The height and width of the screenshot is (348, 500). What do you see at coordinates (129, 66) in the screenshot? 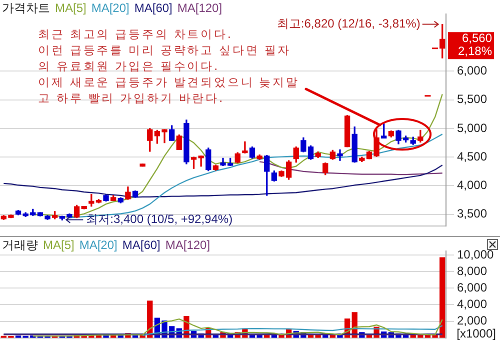
I see `annotation: 의 유료회원 가입은 필수이다.` at bounding box center [129, 66].